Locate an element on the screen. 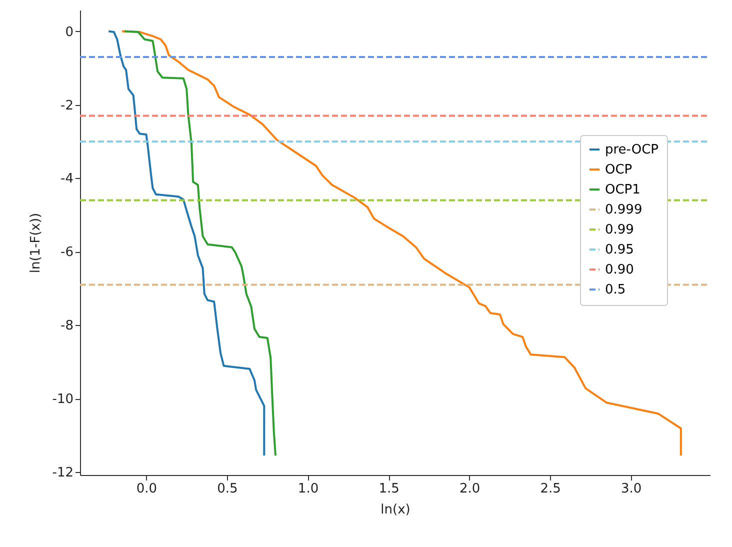  x-tick-label: 0.0 is located at coordinates (147, 489).